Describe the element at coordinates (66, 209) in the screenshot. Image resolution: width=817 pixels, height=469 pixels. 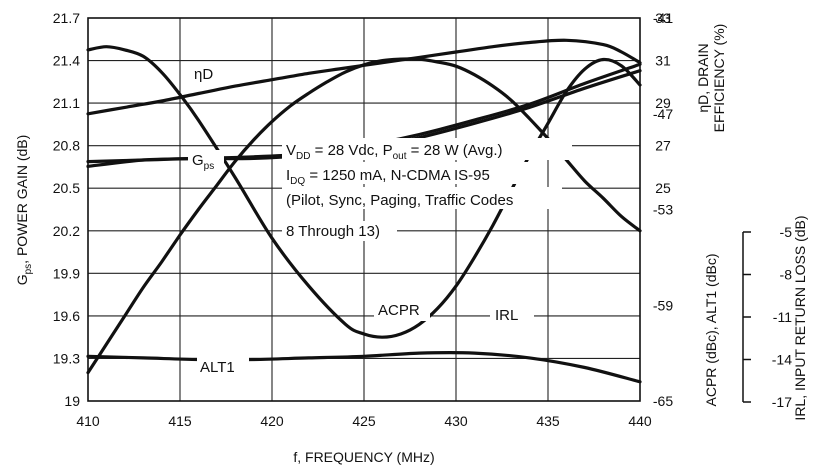
I see `left-tick-labels: 21.7 21.4 21.1 20.8 20.5 20.2 19.9 19.6 19.3 19` at that location.